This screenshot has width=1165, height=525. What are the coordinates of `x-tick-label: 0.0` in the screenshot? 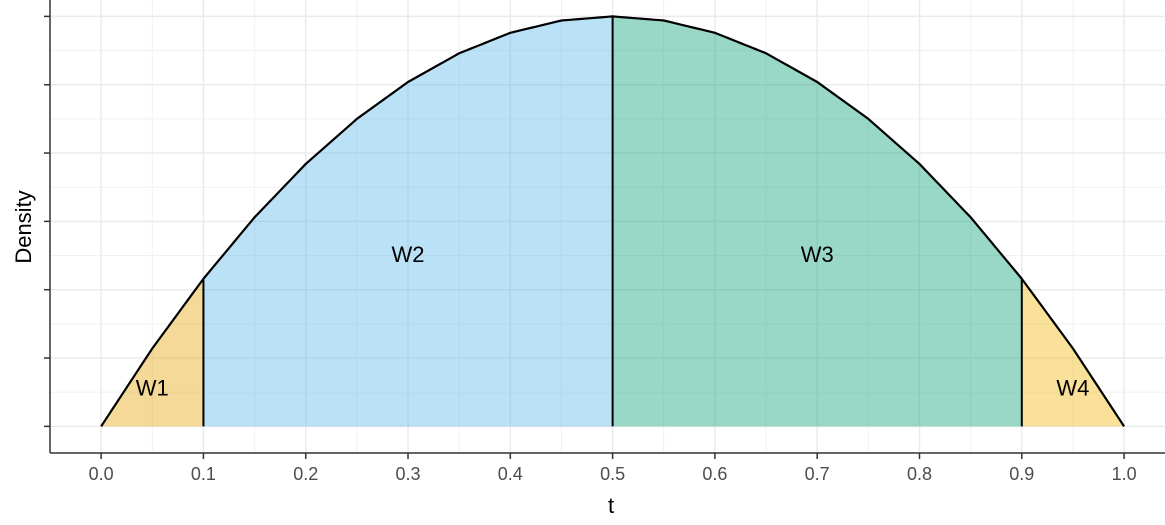 It's located at (101, 474).